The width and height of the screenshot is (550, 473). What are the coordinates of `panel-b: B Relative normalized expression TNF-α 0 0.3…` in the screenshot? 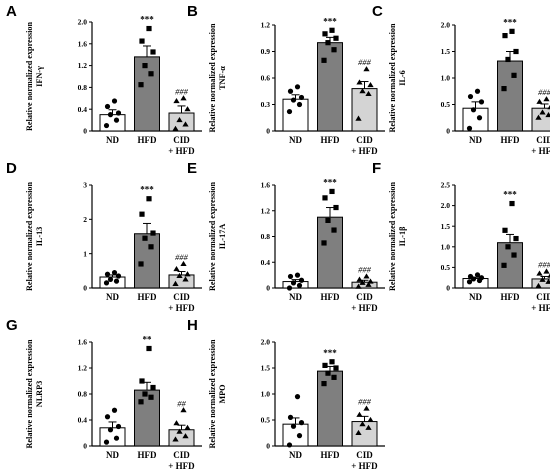 It's located at (286, 79).